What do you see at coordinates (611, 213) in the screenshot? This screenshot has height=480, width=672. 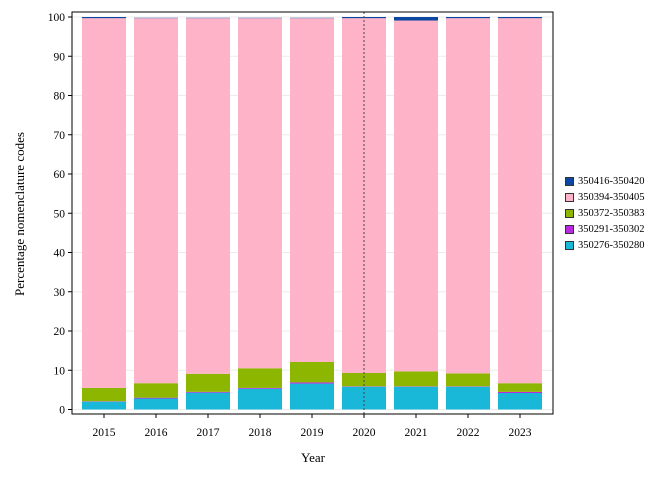 I see `legend-label: 350372-350383` at bounding box center [611, 213].